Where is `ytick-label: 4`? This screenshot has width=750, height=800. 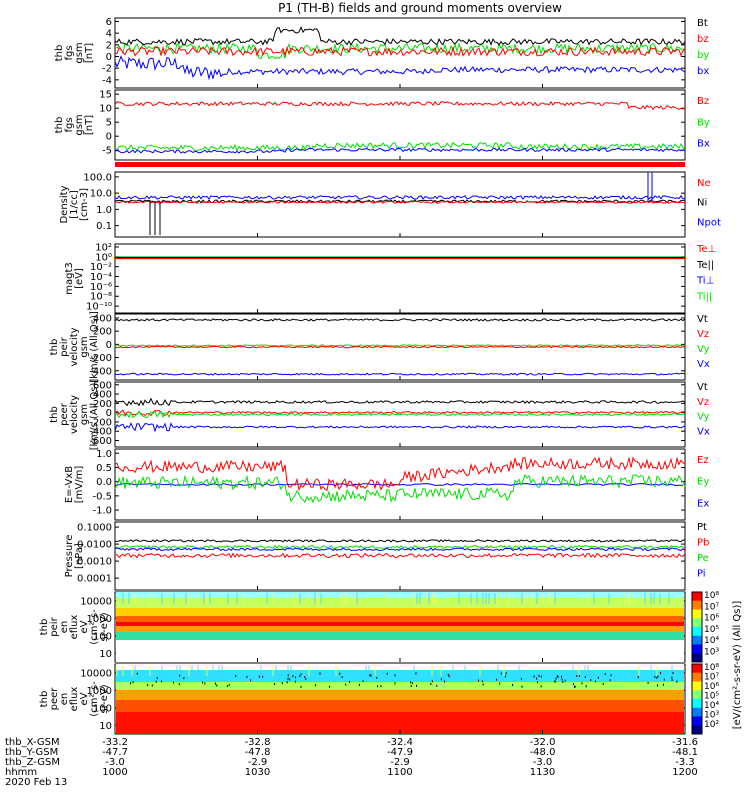 ytick-label: 4 is located at coordinates (109, 34).